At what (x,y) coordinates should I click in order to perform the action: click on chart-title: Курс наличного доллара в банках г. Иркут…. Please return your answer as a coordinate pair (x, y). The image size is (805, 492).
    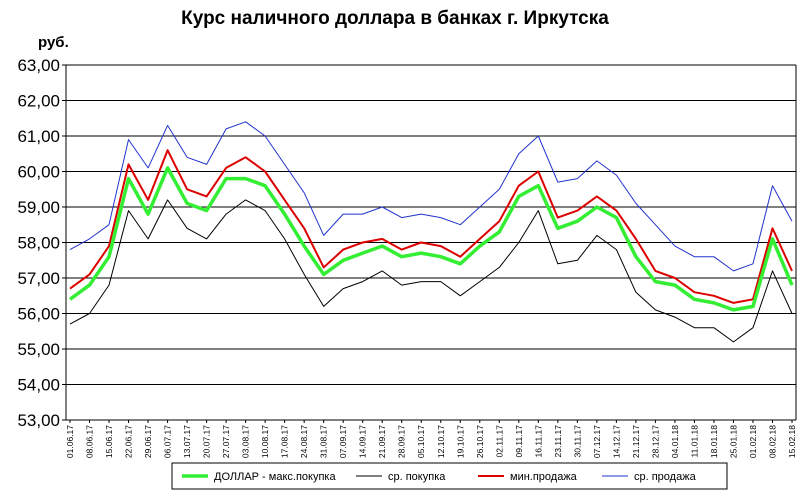
    Looking at the image, I should click on (395, 18).